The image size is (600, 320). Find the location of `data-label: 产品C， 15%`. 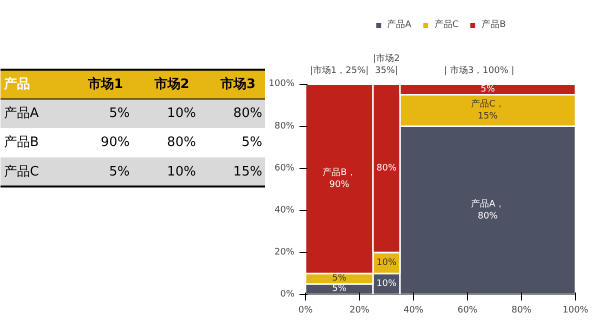

data-label: 产品C， 15% is located at coordinates (487, 110).